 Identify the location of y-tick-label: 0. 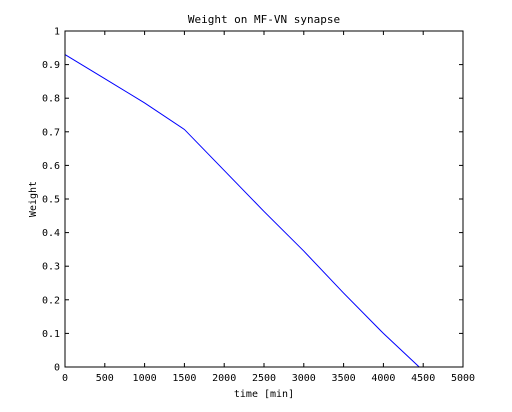
(57, 368).